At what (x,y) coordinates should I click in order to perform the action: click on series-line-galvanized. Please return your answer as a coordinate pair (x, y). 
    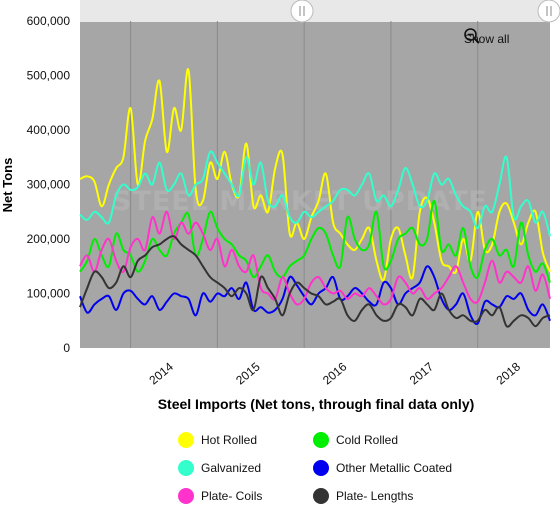
    Looking at the image, I should click on (315, 193).